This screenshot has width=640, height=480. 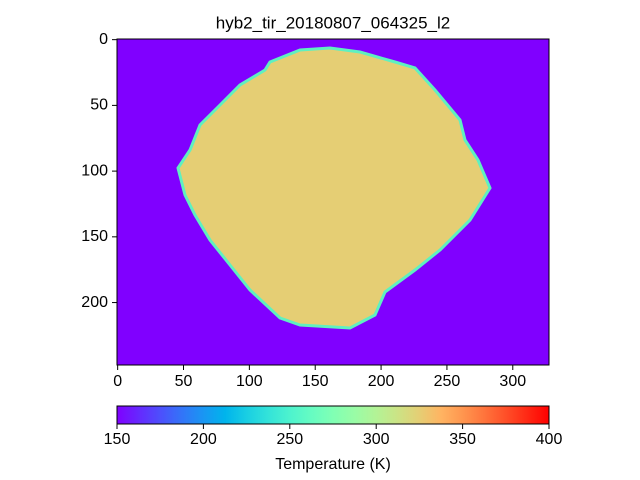 What do you see at coordinates (249, 381) in the screenshot?
I see `x-tick-label: 100` at bounding box center [249, 381].